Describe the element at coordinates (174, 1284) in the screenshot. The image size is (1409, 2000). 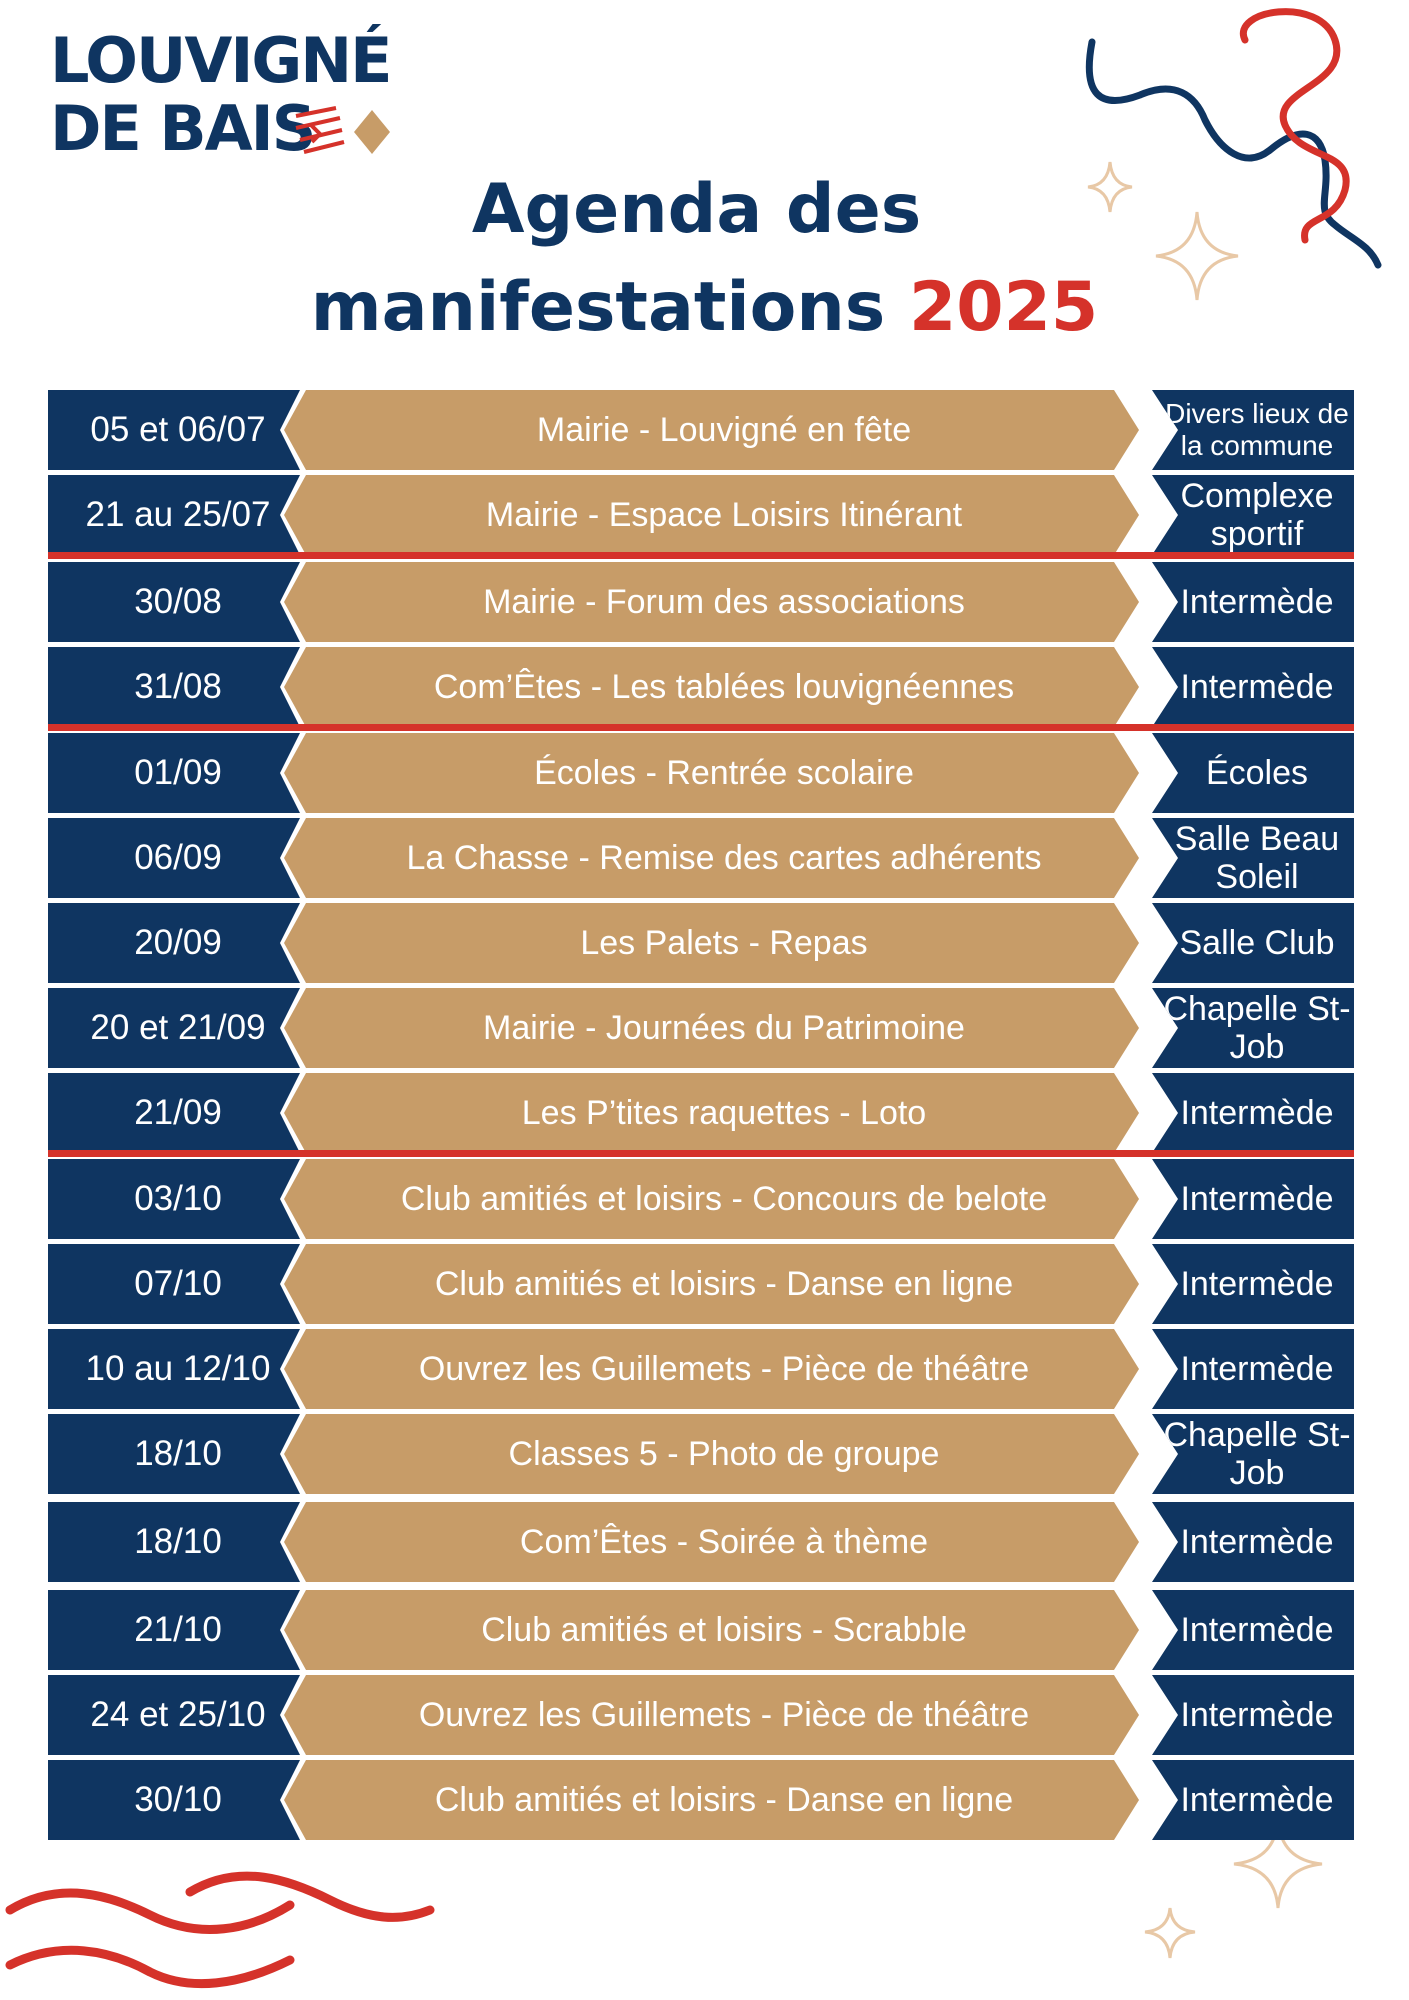
I see `agenda-date: 07/10` at that location.